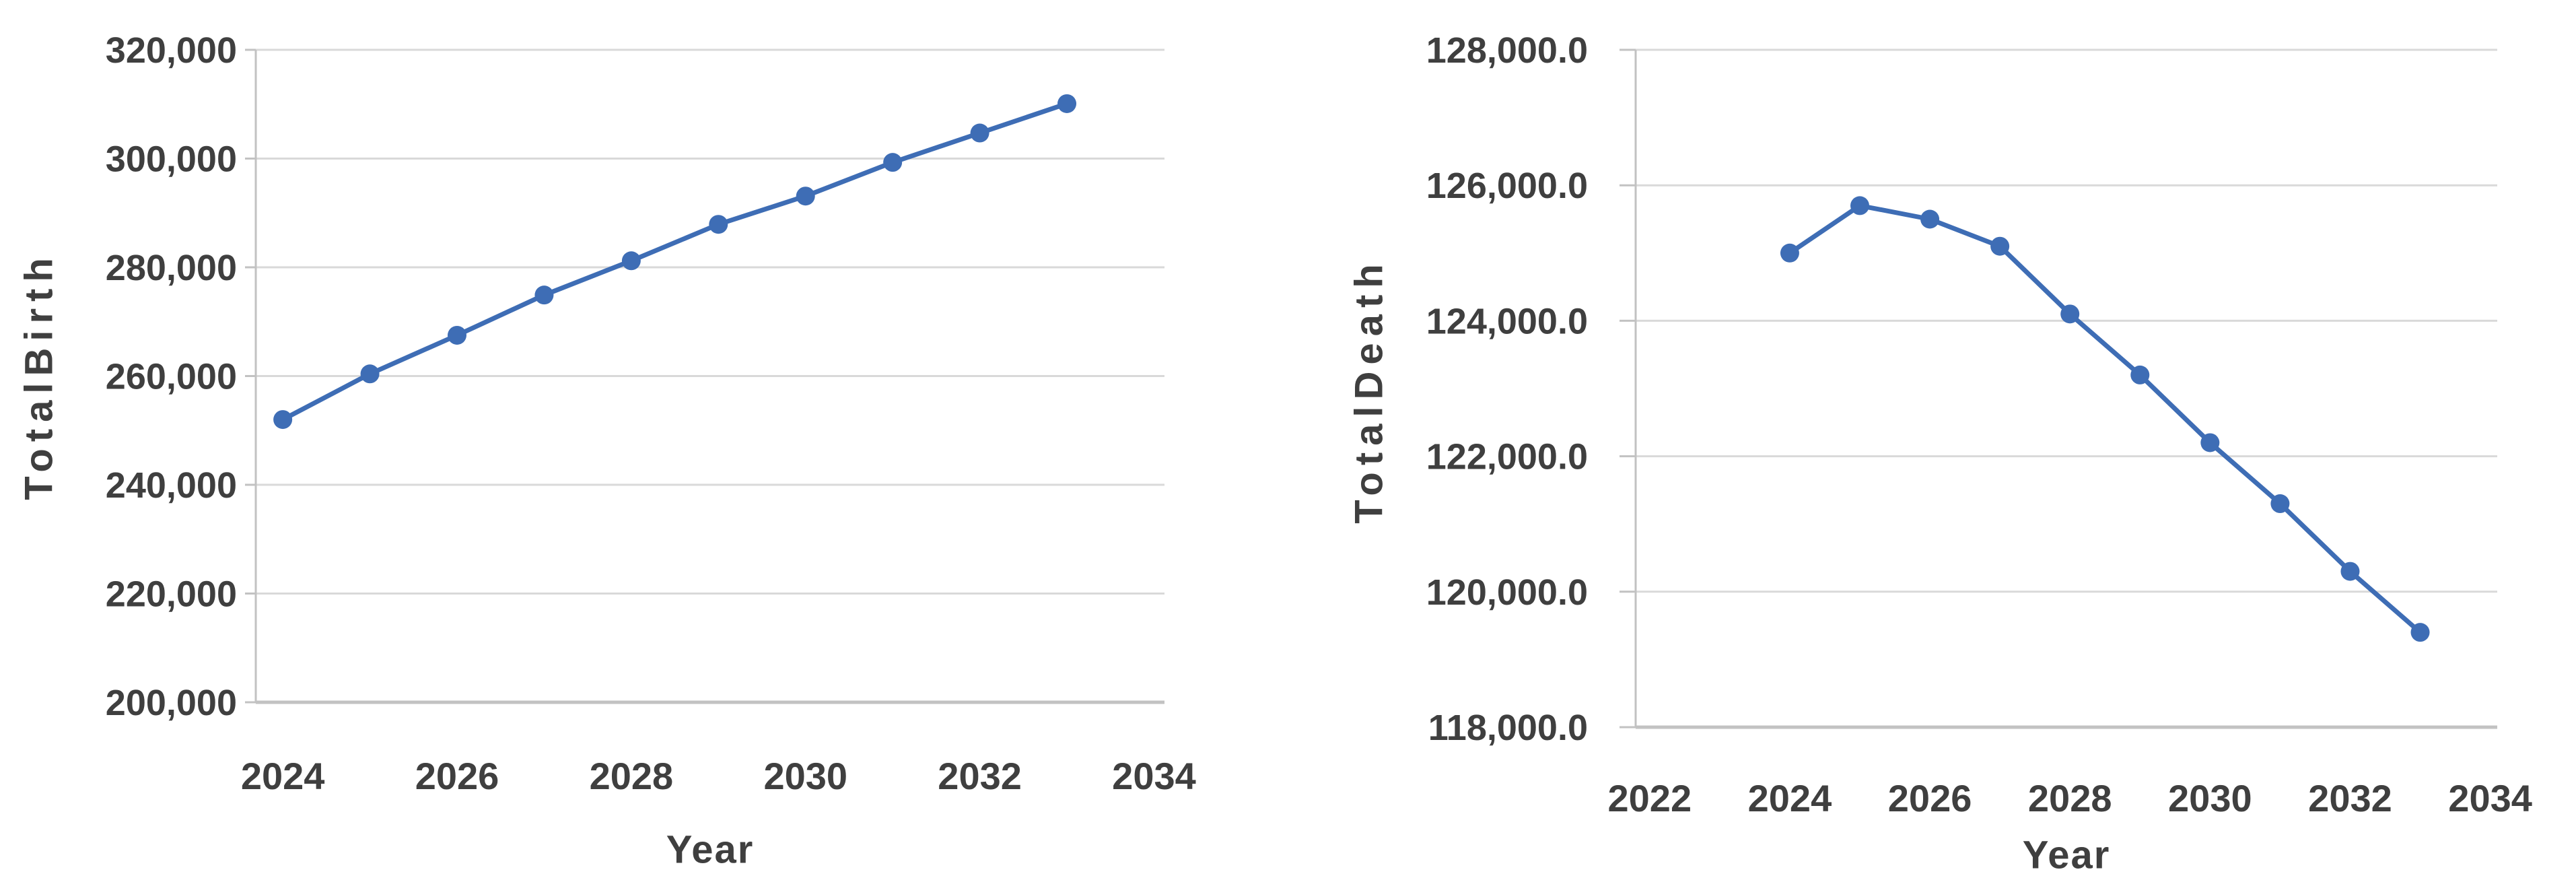 The width and height of the screenshot is (2576, 878). What do you see at coordinates (1508, 728) in the screenshot?
I see `y-tick-label: 118,000.0` at bounding box center [1508, 728].